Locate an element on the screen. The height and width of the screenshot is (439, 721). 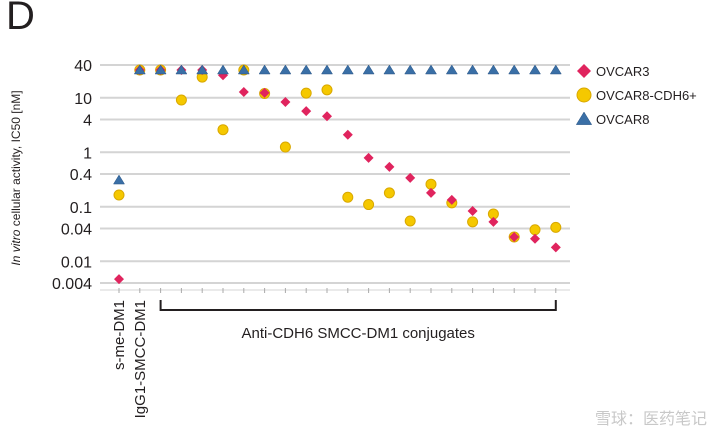
x-category-label: s-me-DM1 is located at coordinates (119, 335).